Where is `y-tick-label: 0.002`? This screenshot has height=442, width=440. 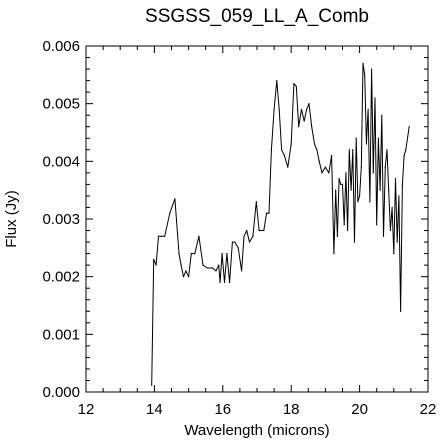
y-tick-label: 0.002 is located at coordinates (61, 277).